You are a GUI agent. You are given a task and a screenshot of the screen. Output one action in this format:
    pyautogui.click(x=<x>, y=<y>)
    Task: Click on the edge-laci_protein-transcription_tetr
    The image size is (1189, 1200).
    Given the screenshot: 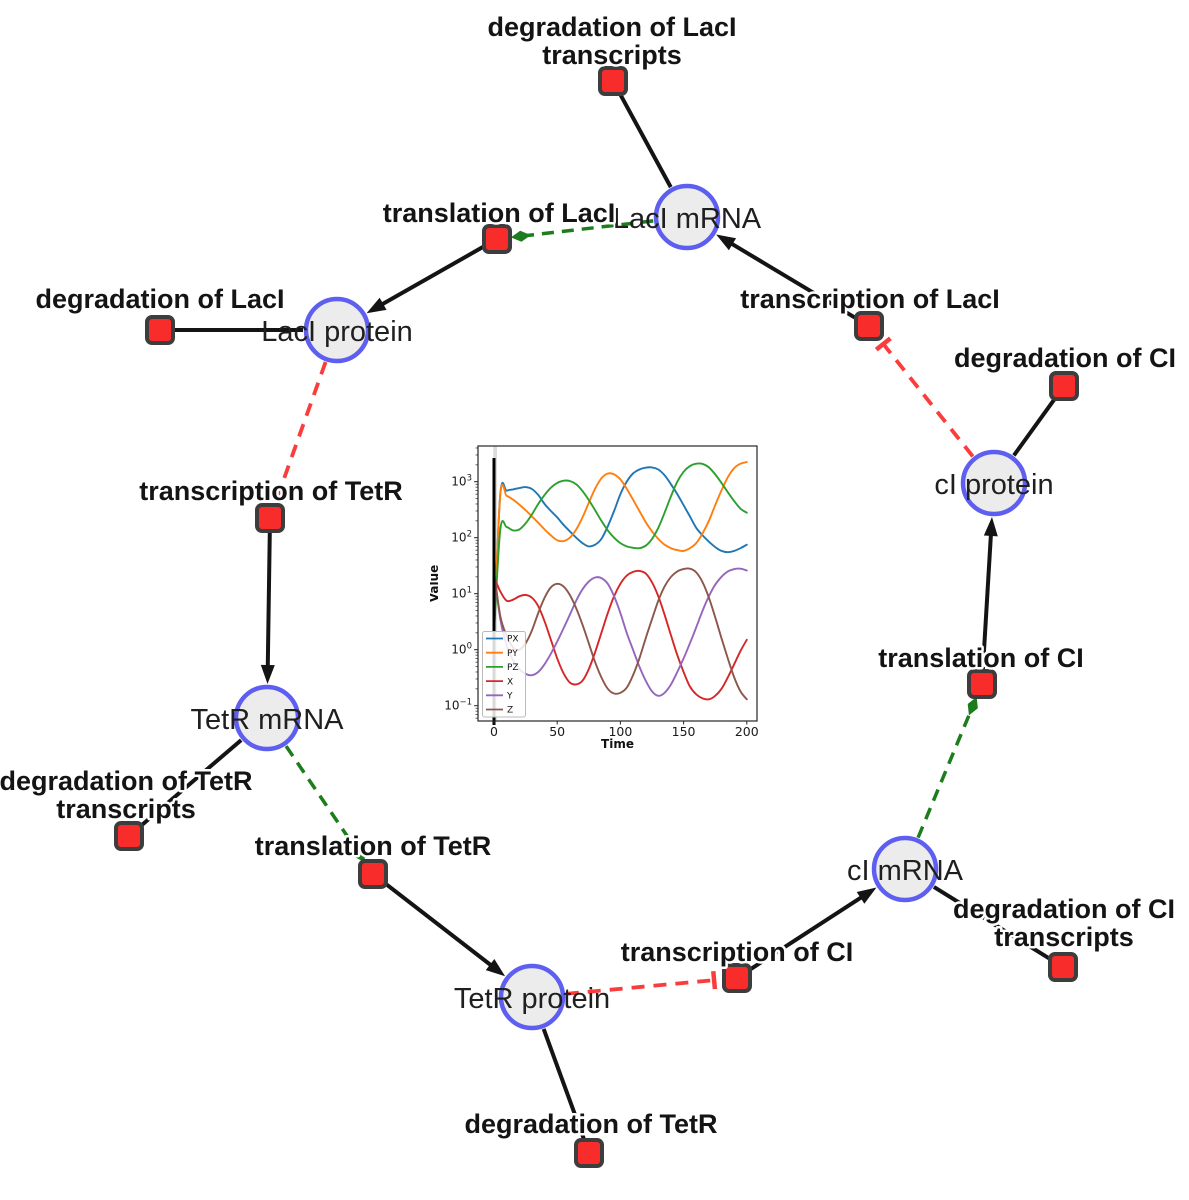 What is the action you would take?
    pyautogui.click(x=301, y=429)
    